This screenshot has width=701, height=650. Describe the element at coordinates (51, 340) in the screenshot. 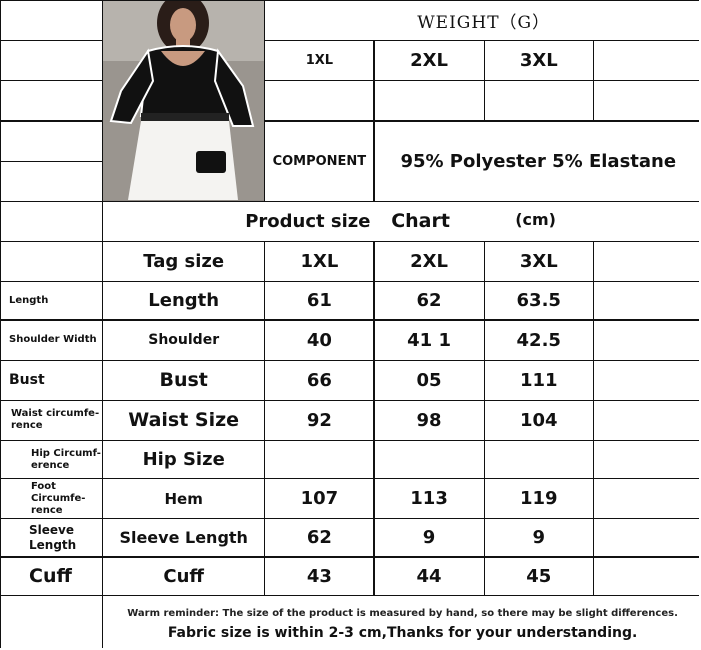

I see `row-left-label: Shoulder Width` at that location.